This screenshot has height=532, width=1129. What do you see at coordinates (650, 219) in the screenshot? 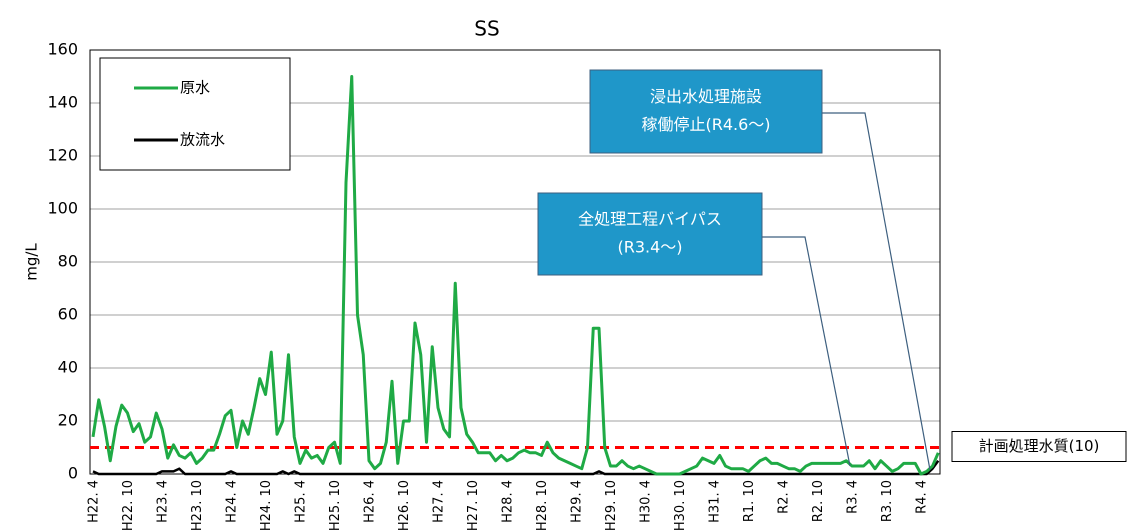
I see `callout-text: 全処理工程バイパス` at bounding box center [650, 219].